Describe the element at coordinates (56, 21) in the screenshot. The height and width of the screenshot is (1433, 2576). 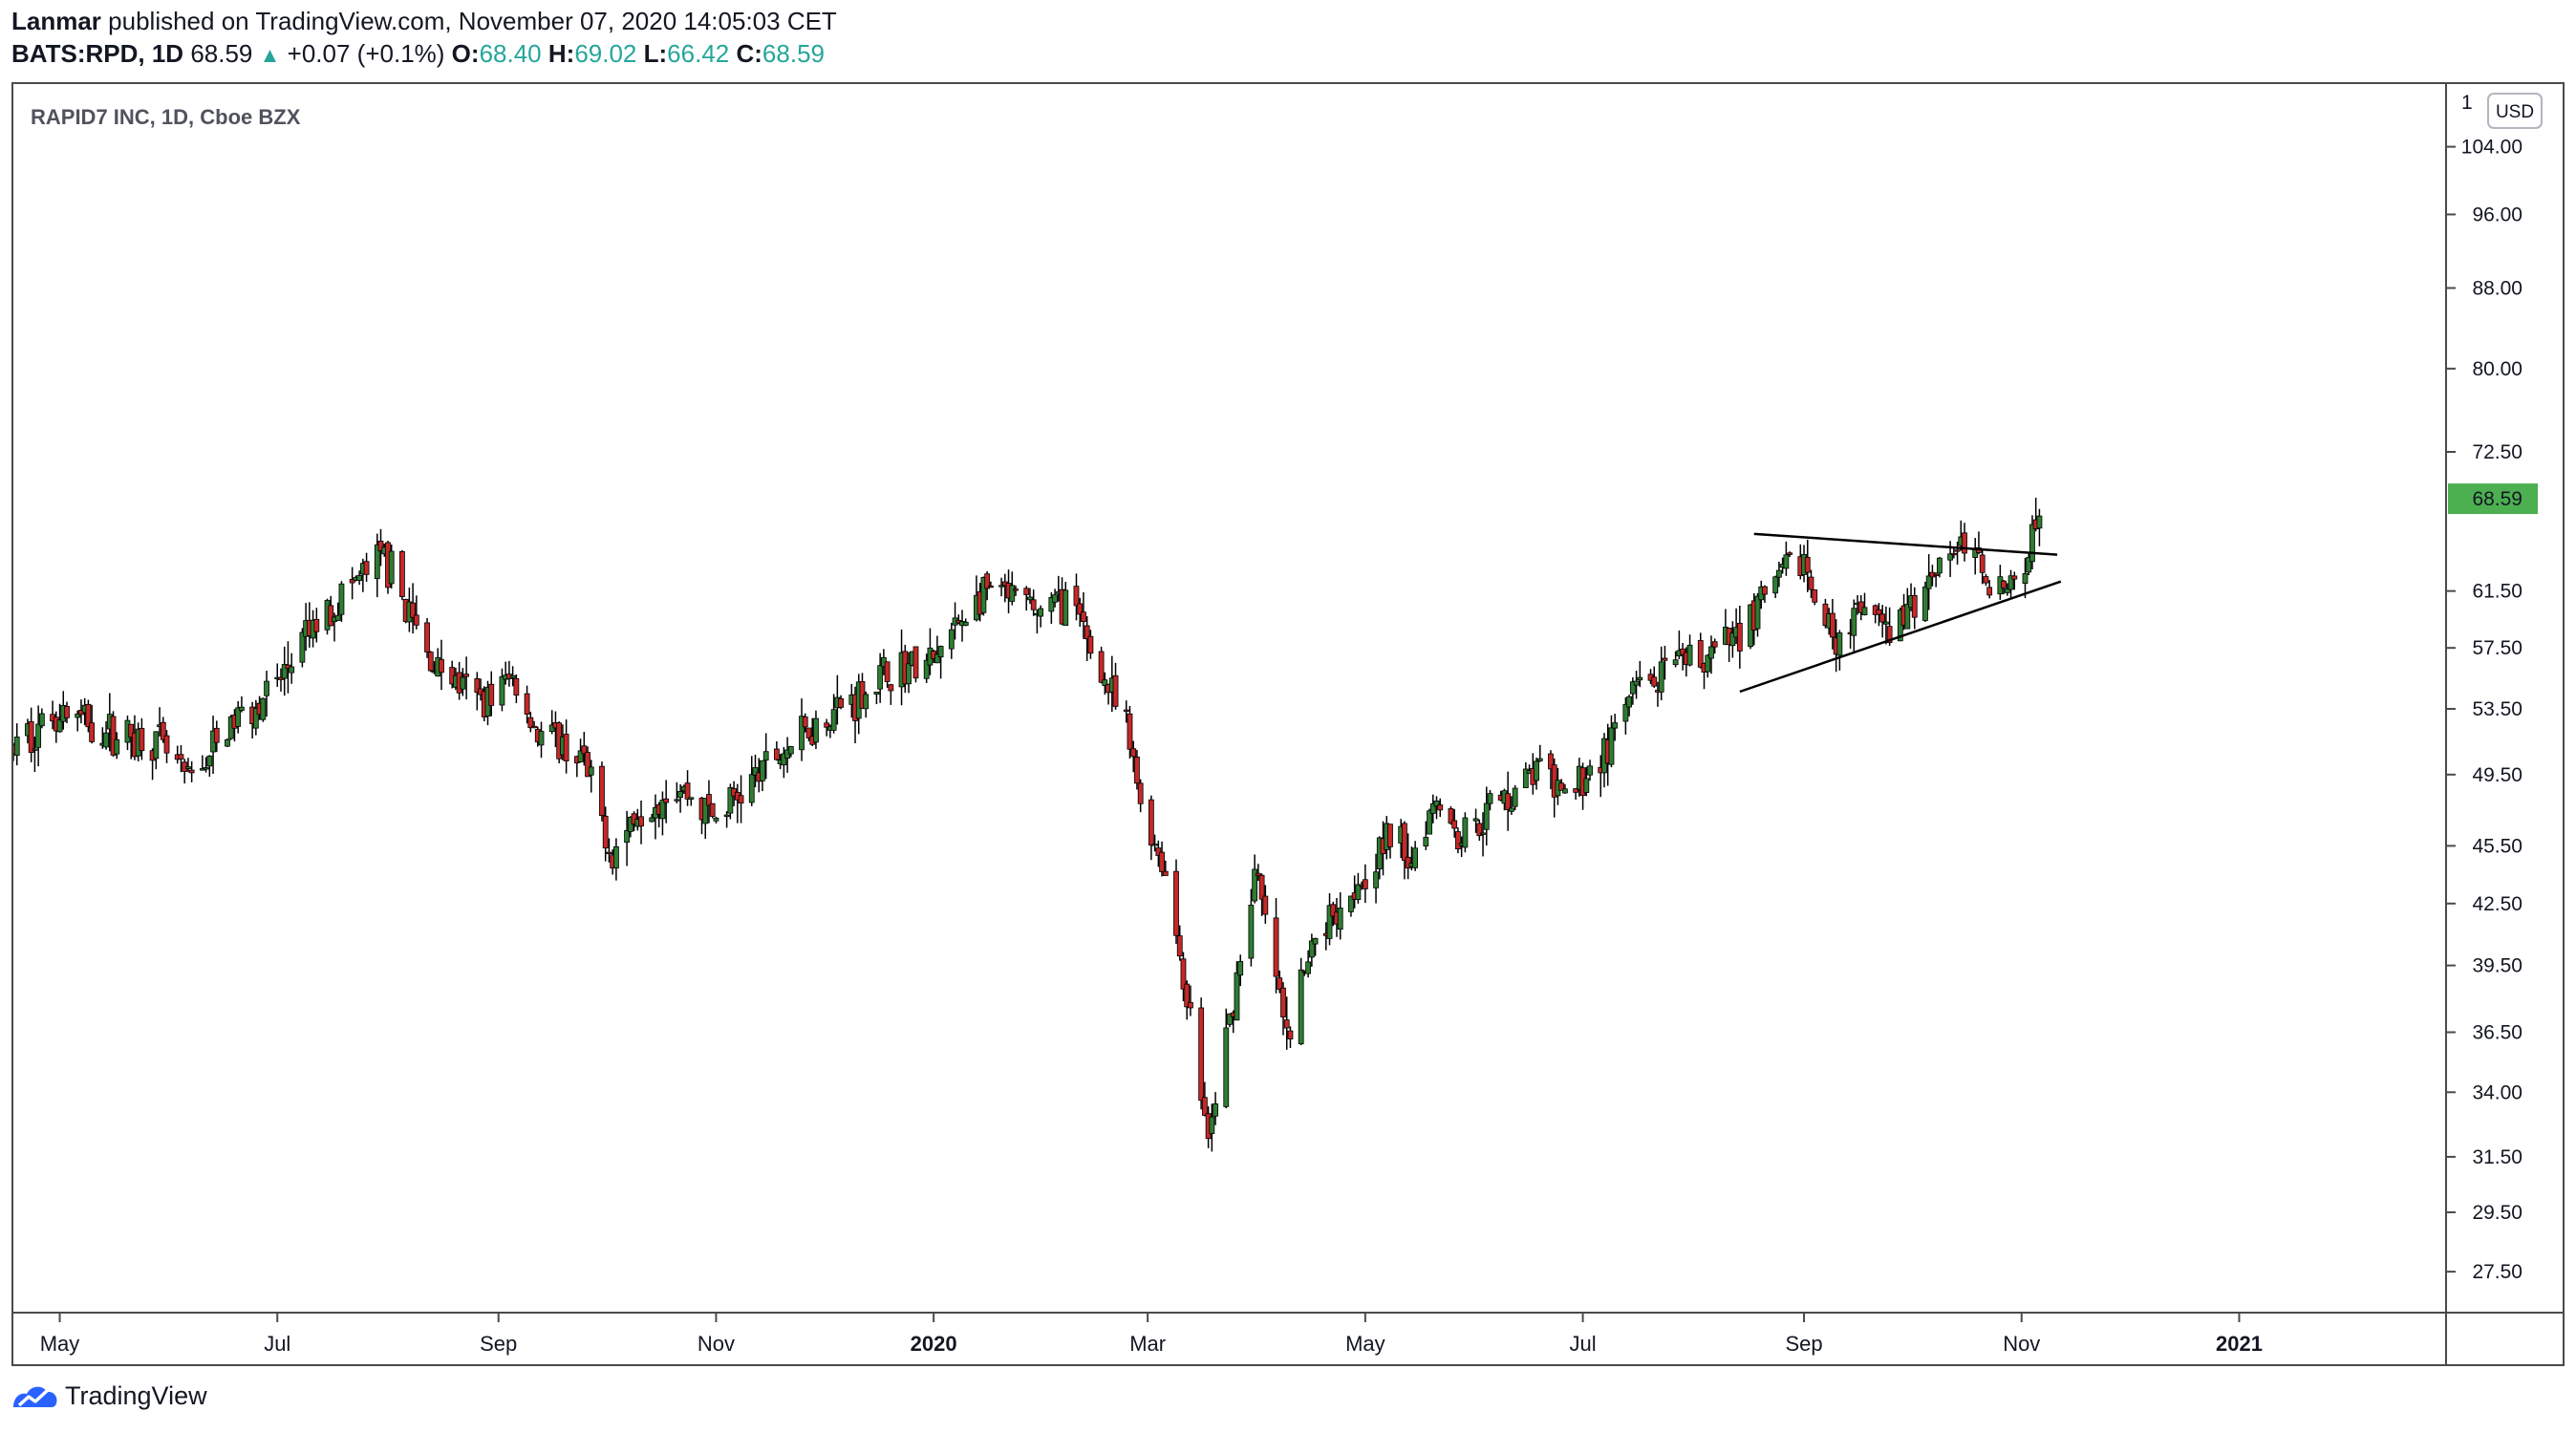
I see `publisher-name: Lanmar` at that location.